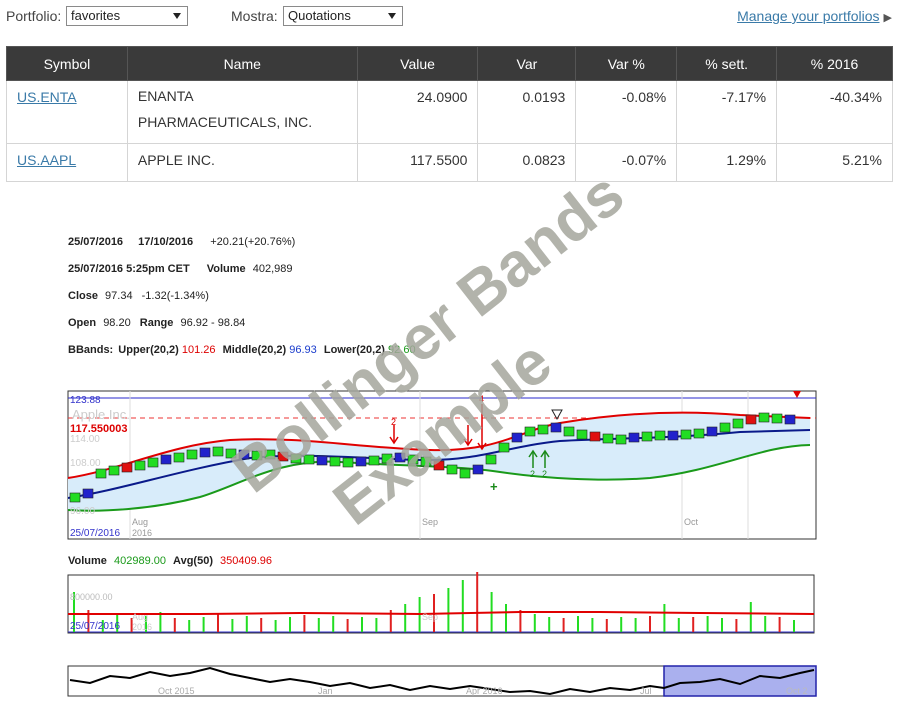  Describe the element at coordinates (226, 269) in the screenshot. I see `volume-label: Volume` at that location.